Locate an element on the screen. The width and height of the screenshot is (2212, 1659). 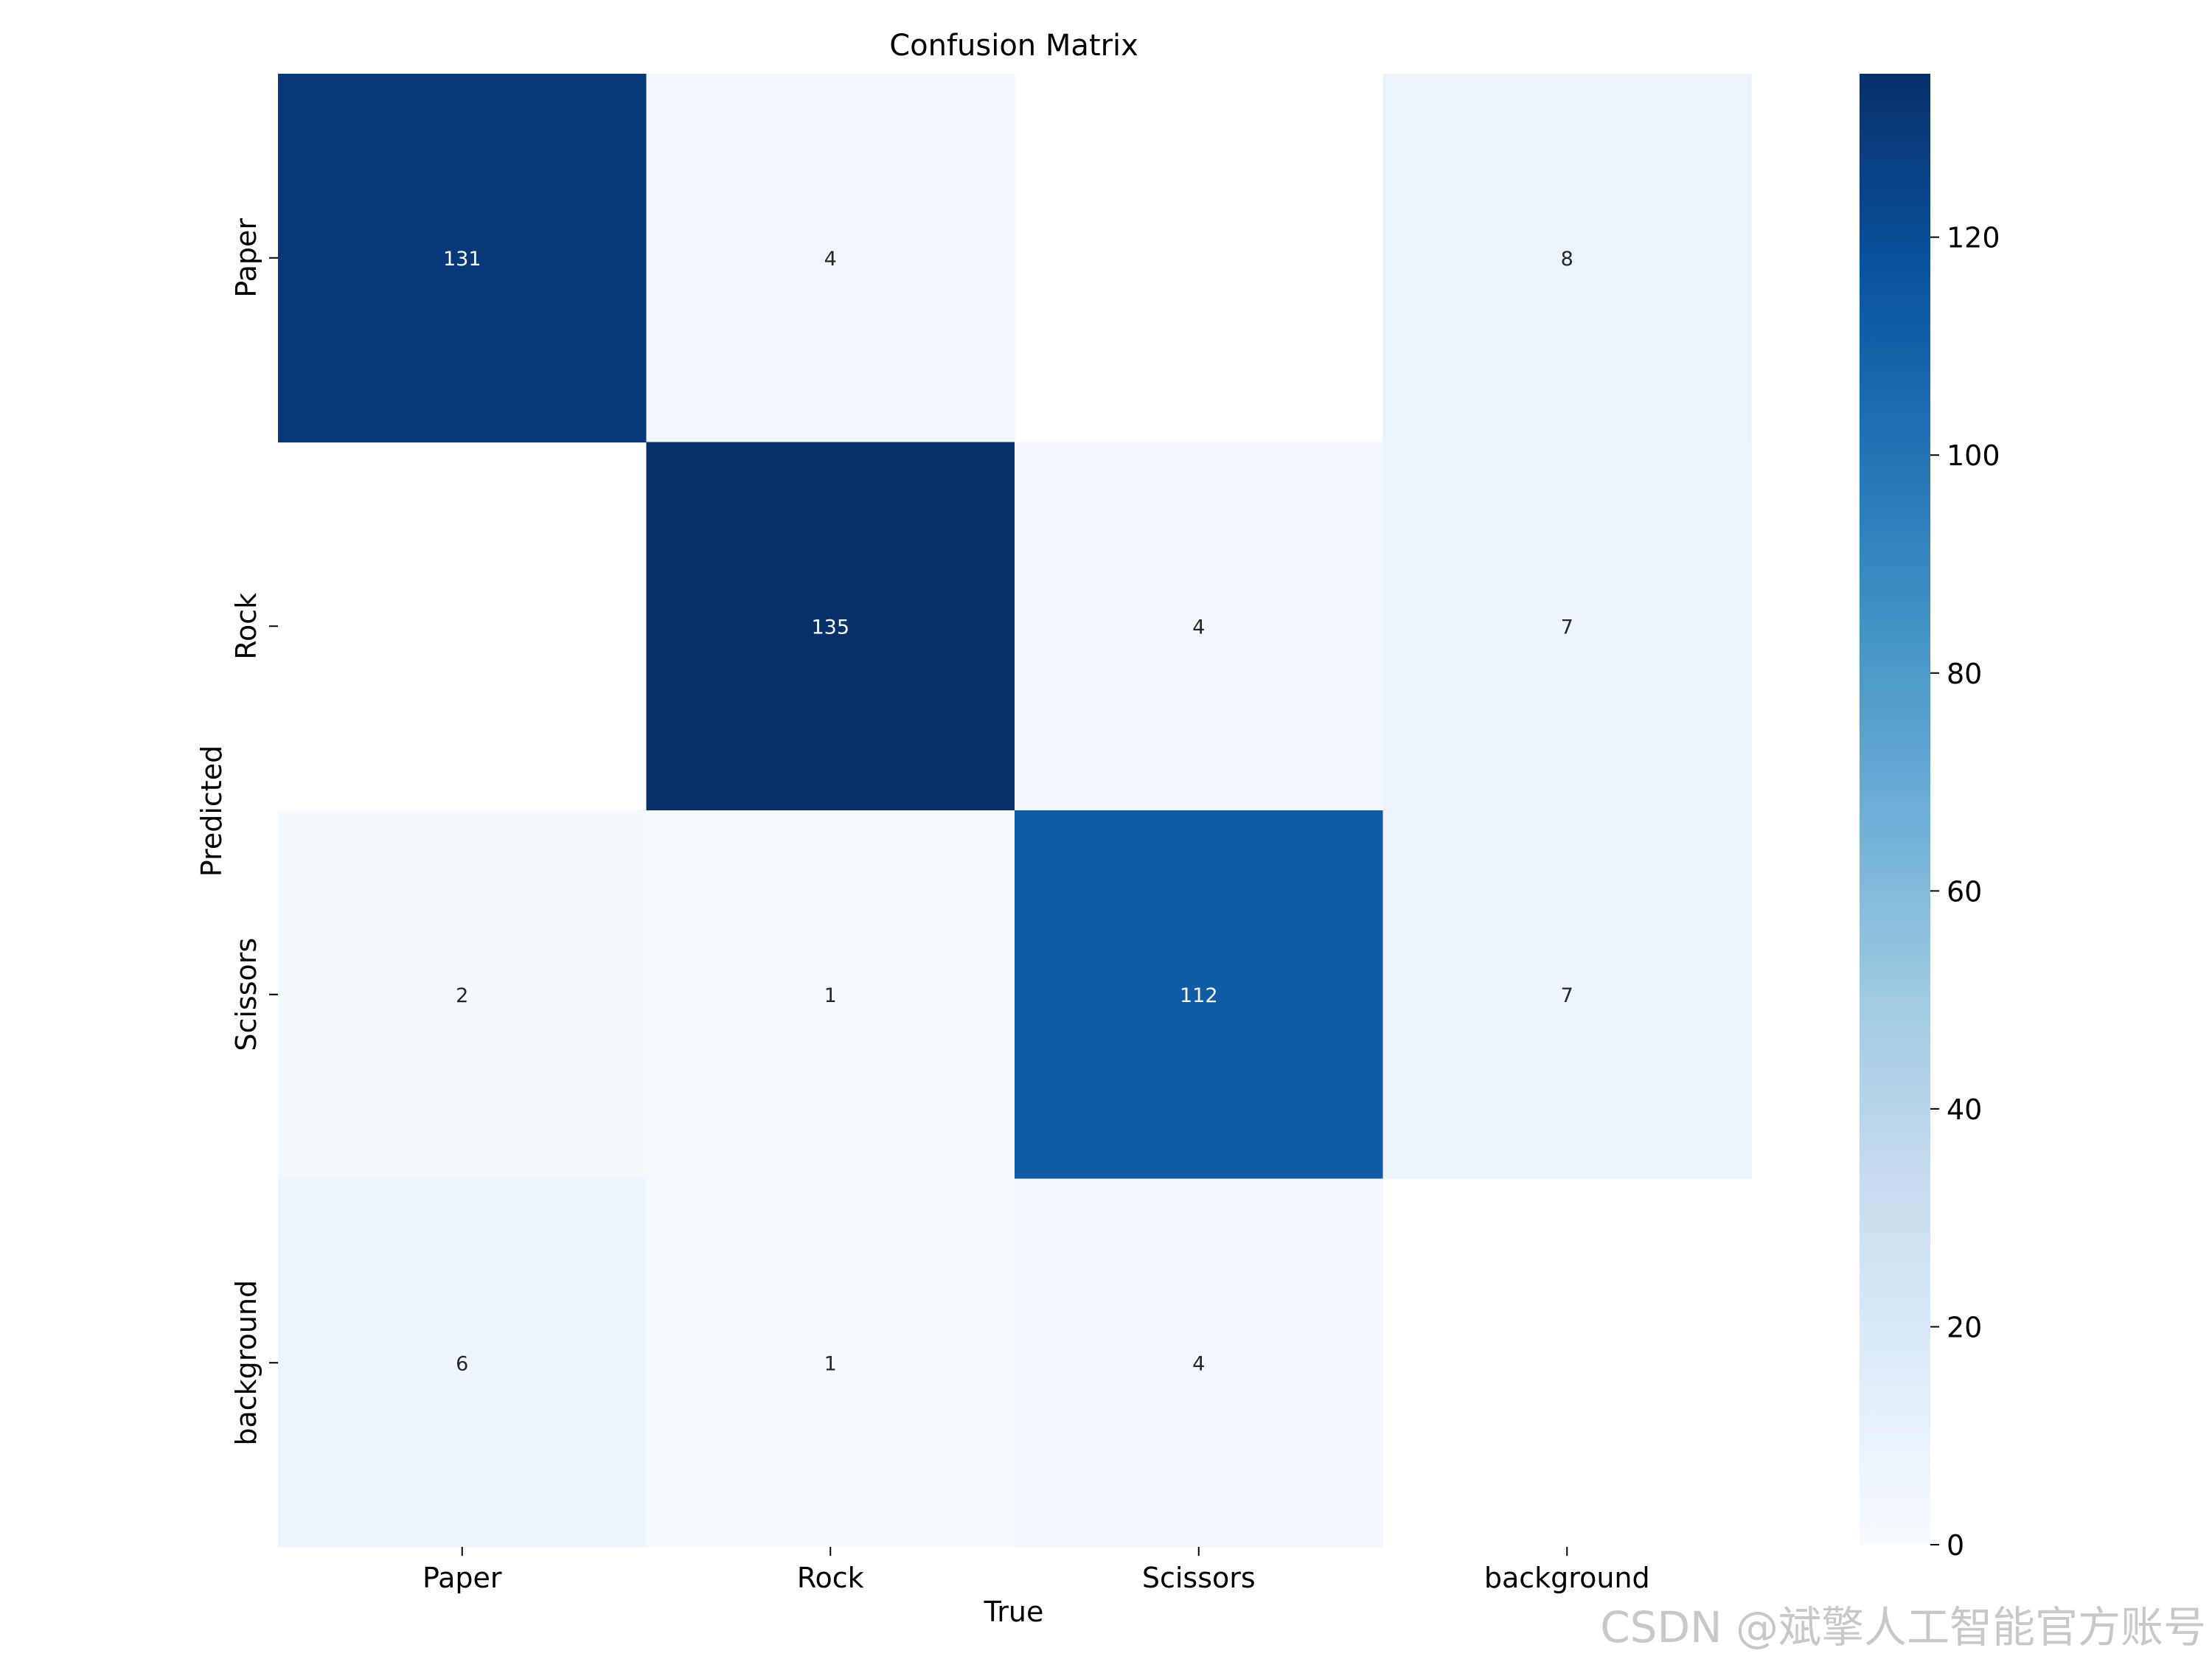
colorbar-tick-label: 60 is located at coordinates (1964, 891).